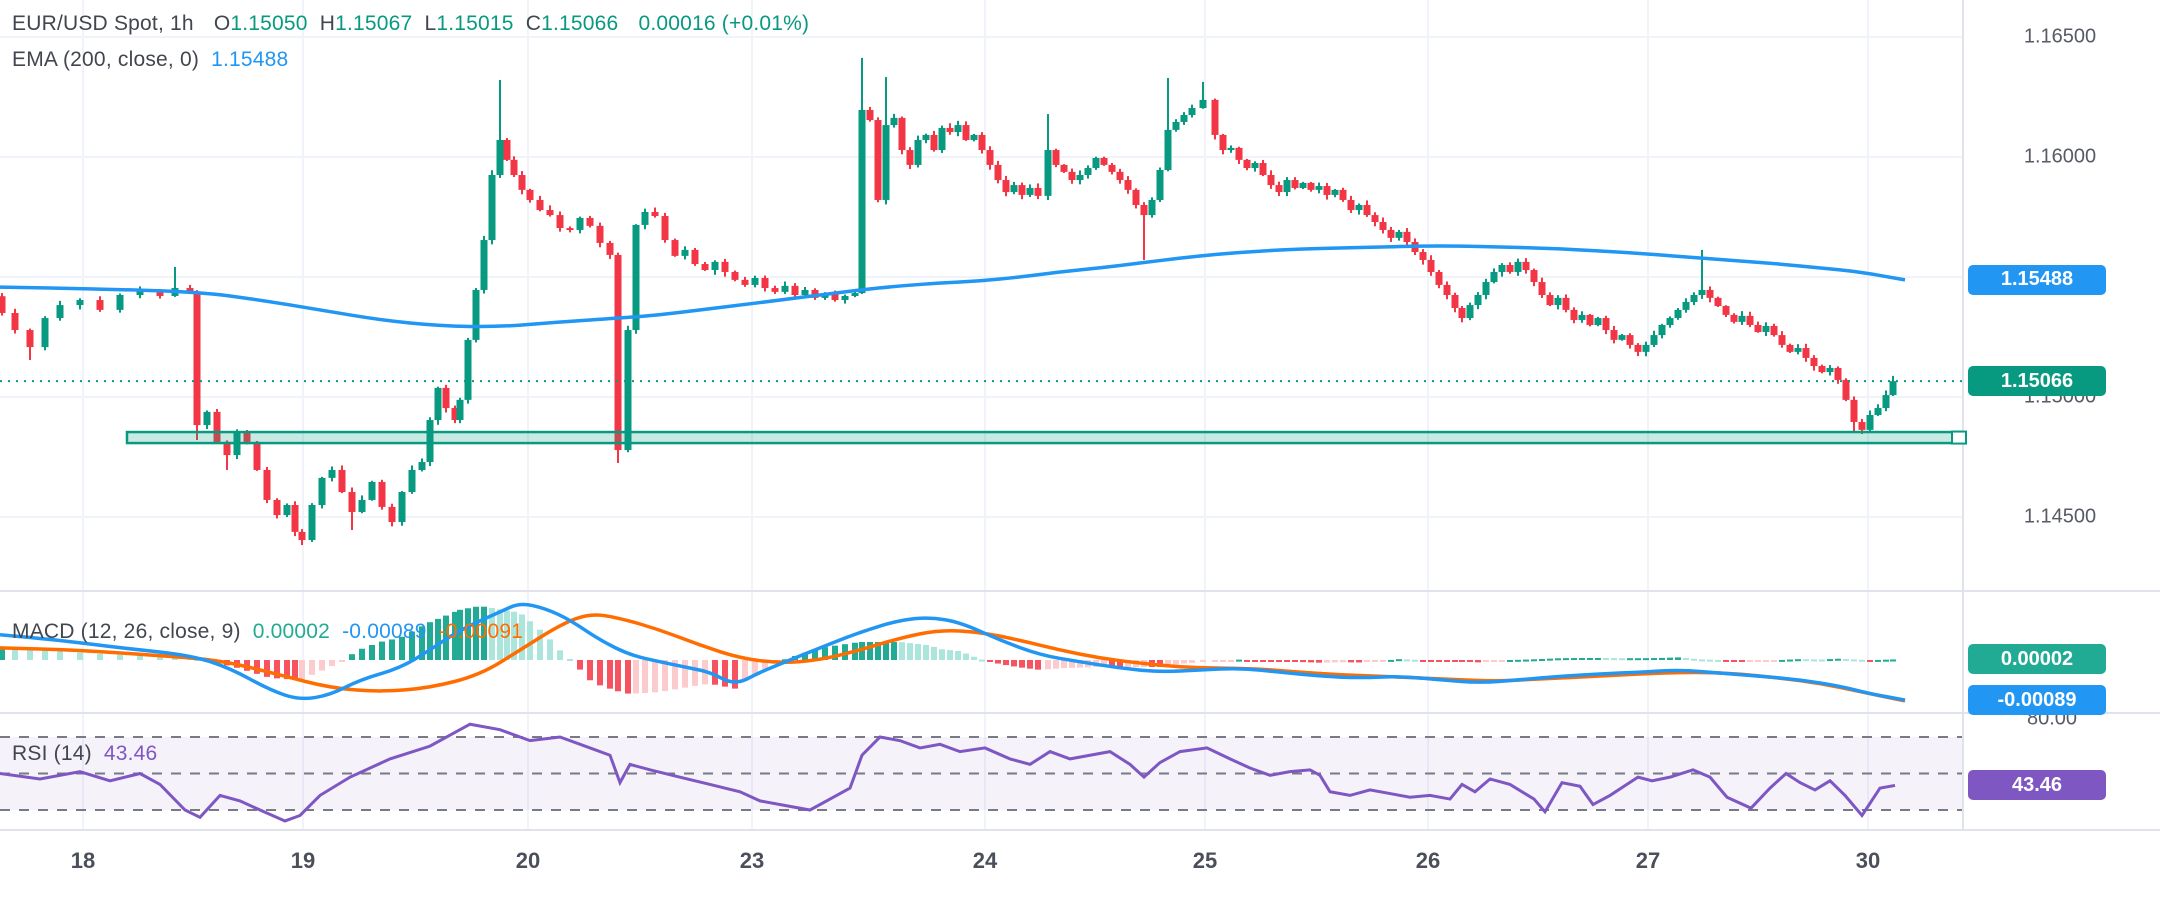 Image resolution: width=2160 pixels, height=901 pixels. What do you see at coordinates (481, 631) in the screenshot?
I see `macd-signal-value: -0.00091` at bounding box center [481, 631].